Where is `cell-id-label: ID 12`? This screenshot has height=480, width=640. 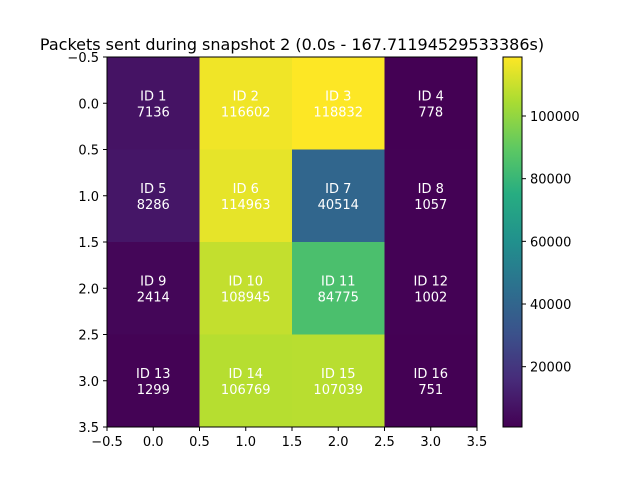
cell-id-label: ID 12 is located at coordinates (430, 281).